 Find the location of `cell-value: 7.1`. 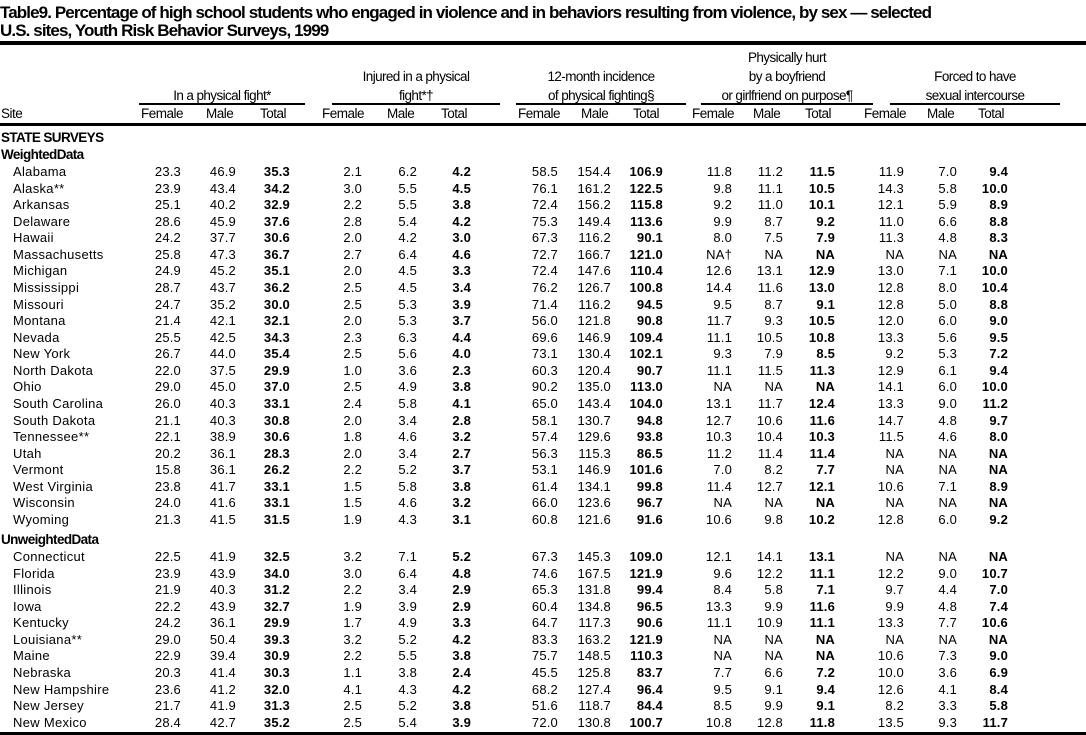

cell-value: 7.1 is located at coordinates (407, 556).